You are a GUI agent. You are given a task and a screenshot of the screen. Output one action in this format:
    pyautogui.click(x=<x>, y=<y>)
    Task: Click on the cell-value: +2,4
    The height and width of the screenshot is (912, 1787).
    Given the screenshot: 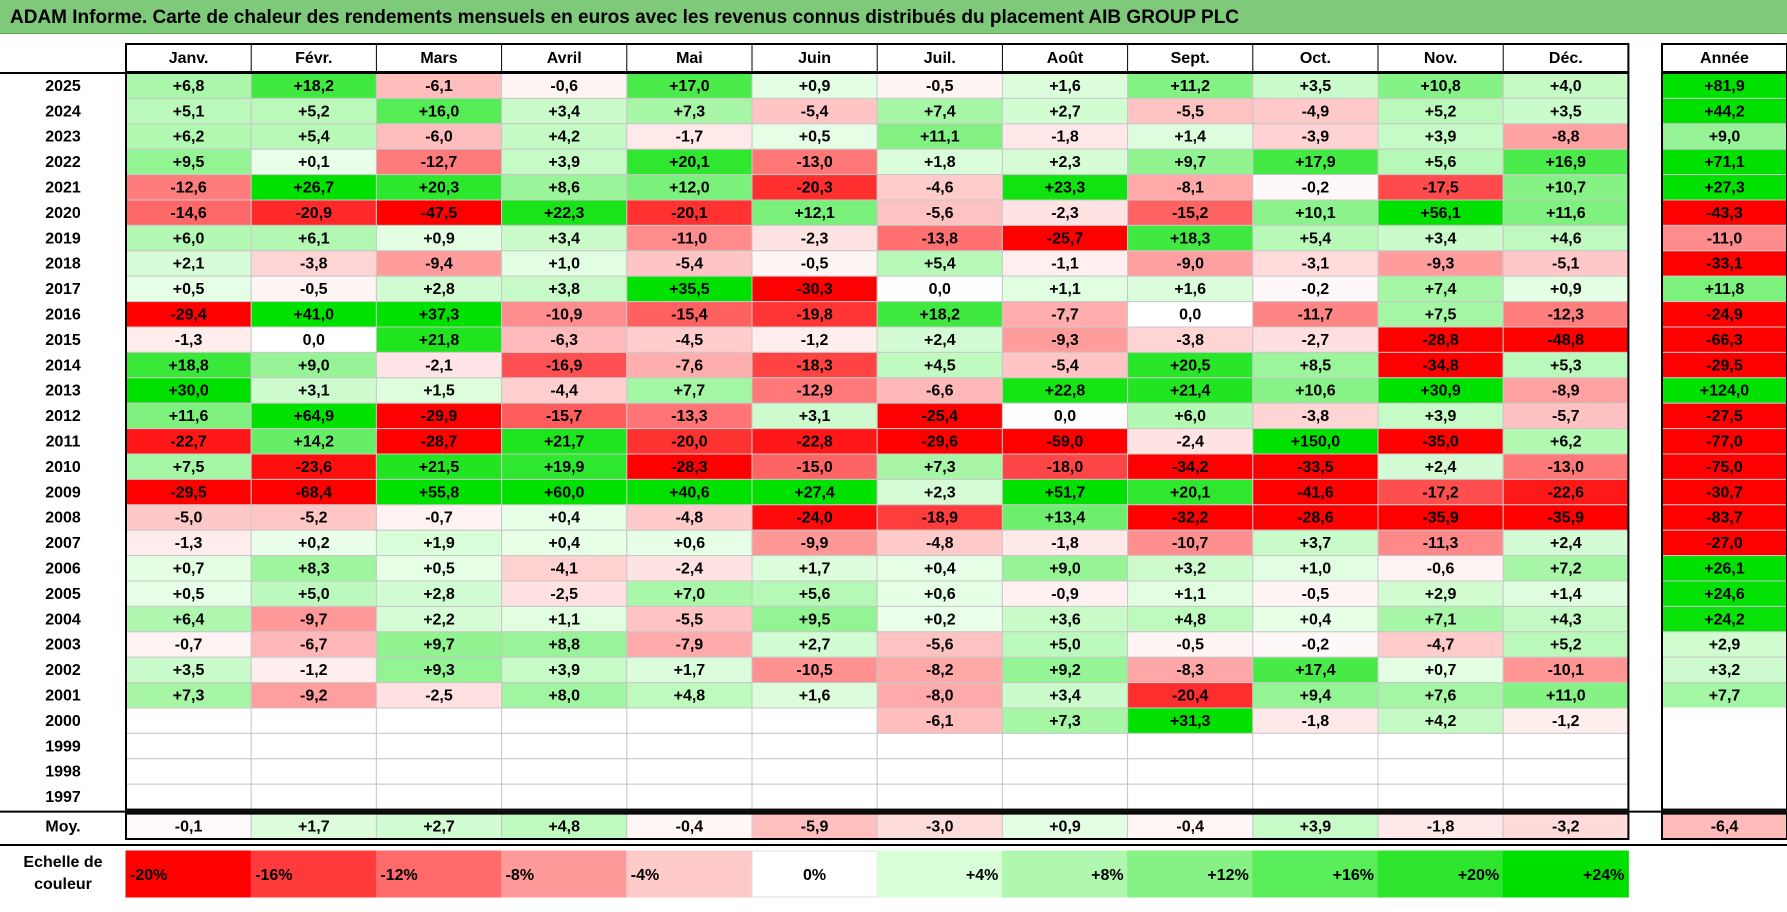 What is the action you would take?
    pyautogui.click(x=1441, y=467)
    